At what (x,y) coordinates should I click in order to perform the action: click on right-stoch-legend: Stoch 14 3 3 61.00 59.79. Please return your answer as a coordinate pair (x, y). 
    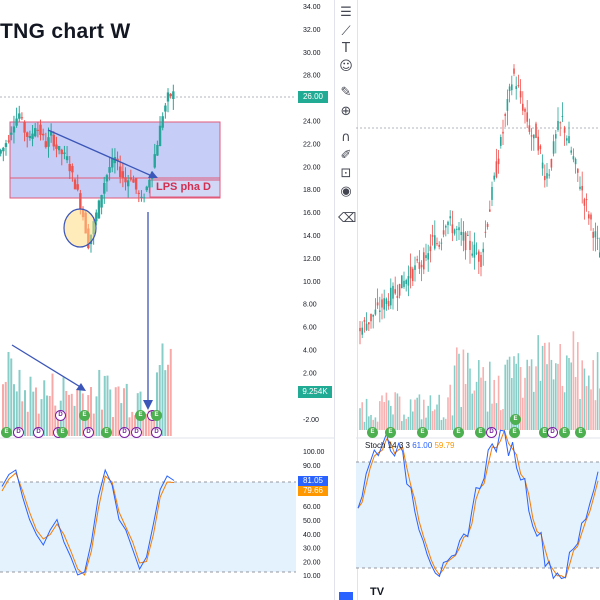
    Looking at the image, I should click on (409, 445).